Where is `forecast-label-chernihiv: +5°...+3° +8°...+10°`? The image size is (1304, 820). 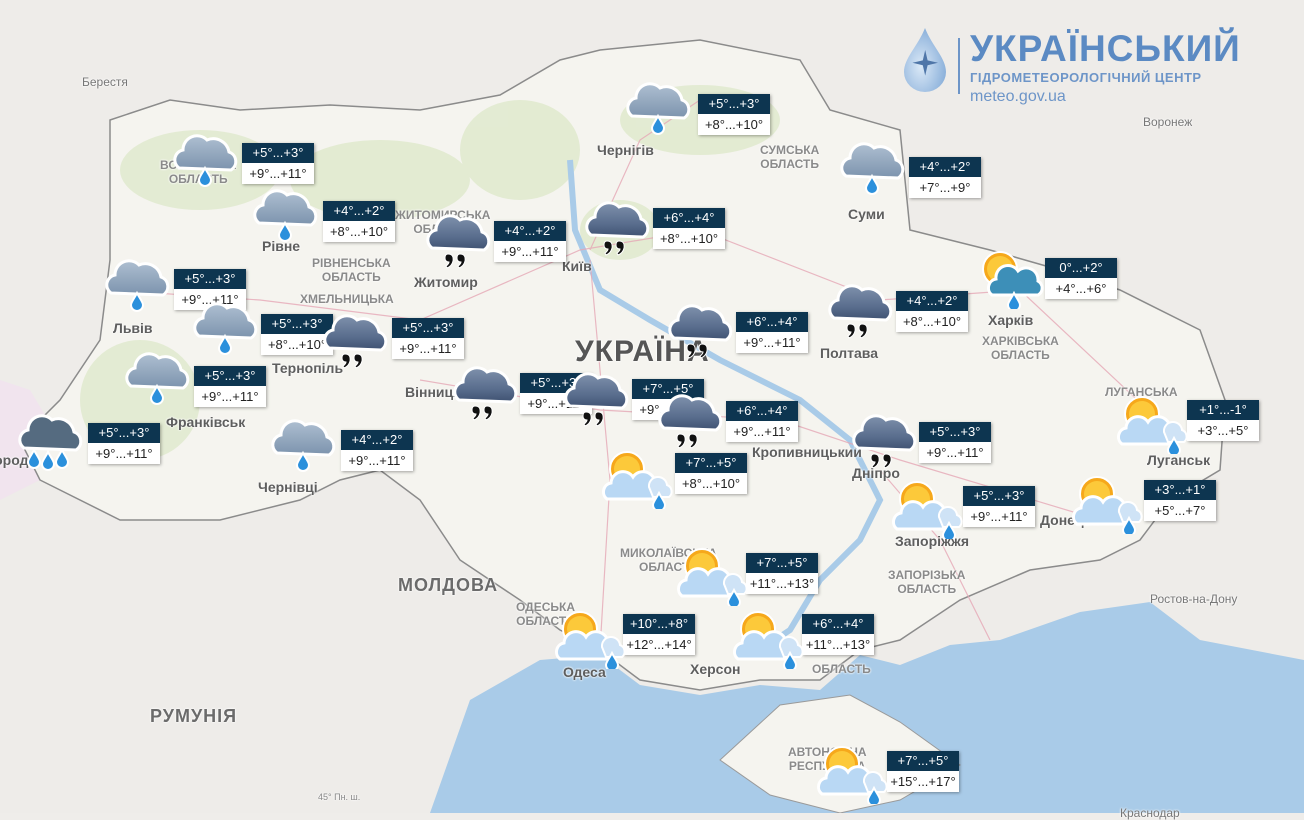
forecast-label-chernihiv: +5°...+3° +8°...+10° is located at coordinates (734, 114).